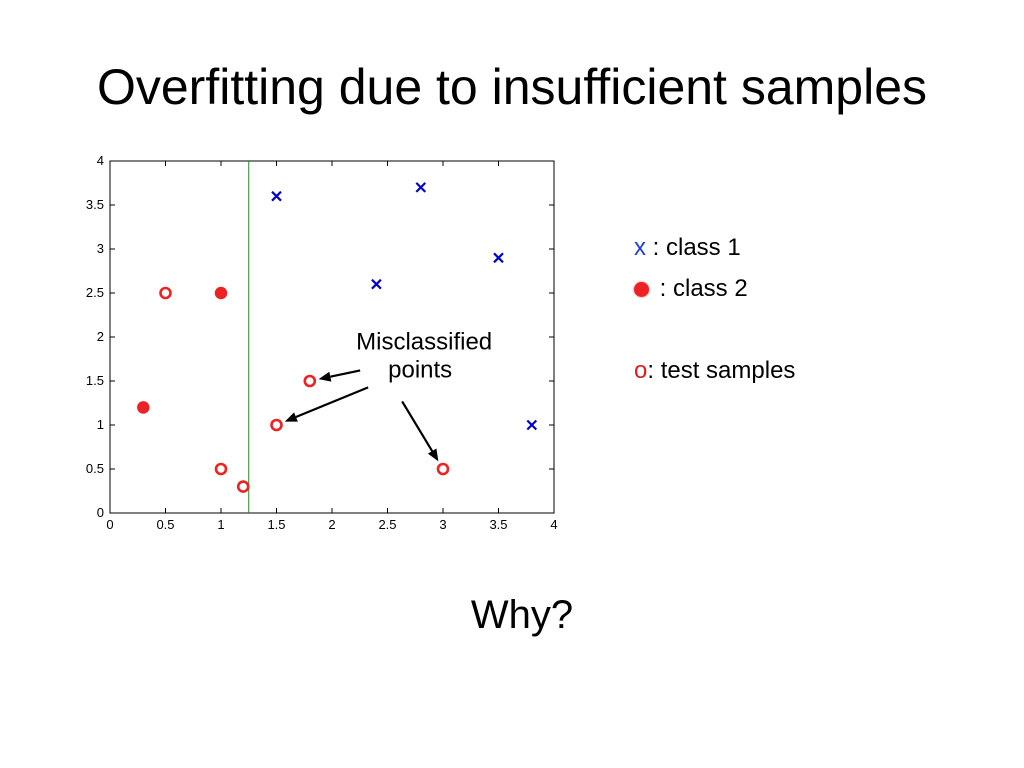  What do you see at coordinates (640, 247) in the screenshot?
I see `legend-x-marker: x` at bounding box center [640, 247].